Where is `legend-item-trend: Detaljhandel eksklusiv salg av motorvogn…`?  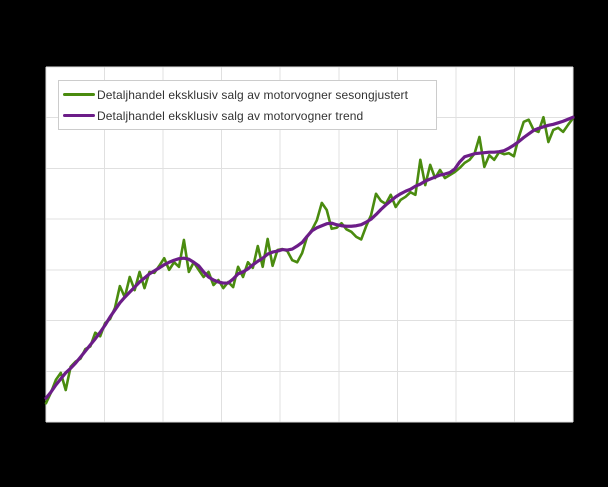
legend-item-trend: Detaljhandel eksklusiv salg av motorvogn… is located at coordinates (247, 116).